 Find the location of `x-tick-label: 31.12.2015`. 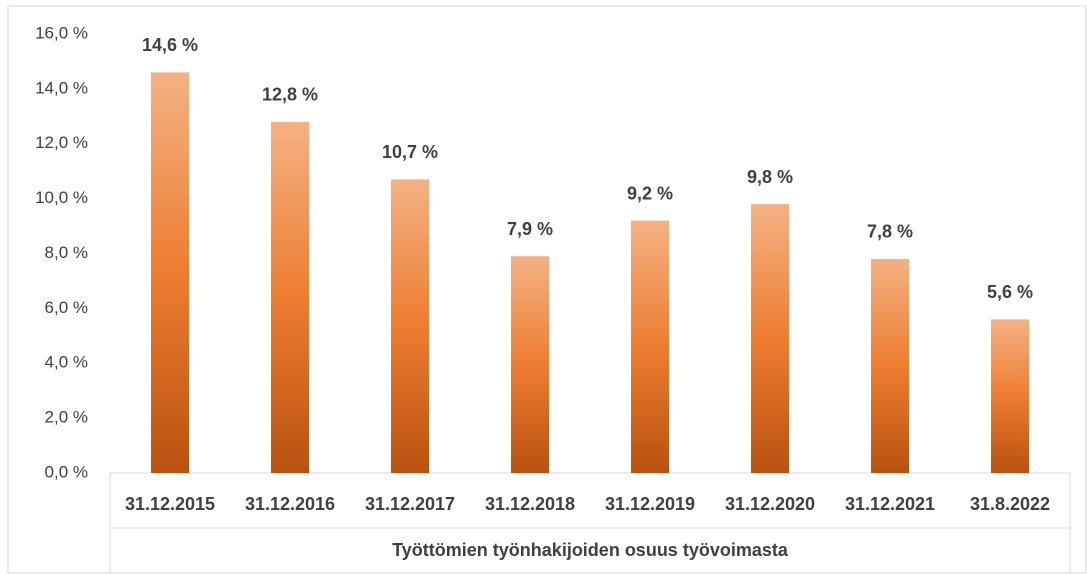

x-tick-label: 31.12.2015 is located at coordinates (170, 504).